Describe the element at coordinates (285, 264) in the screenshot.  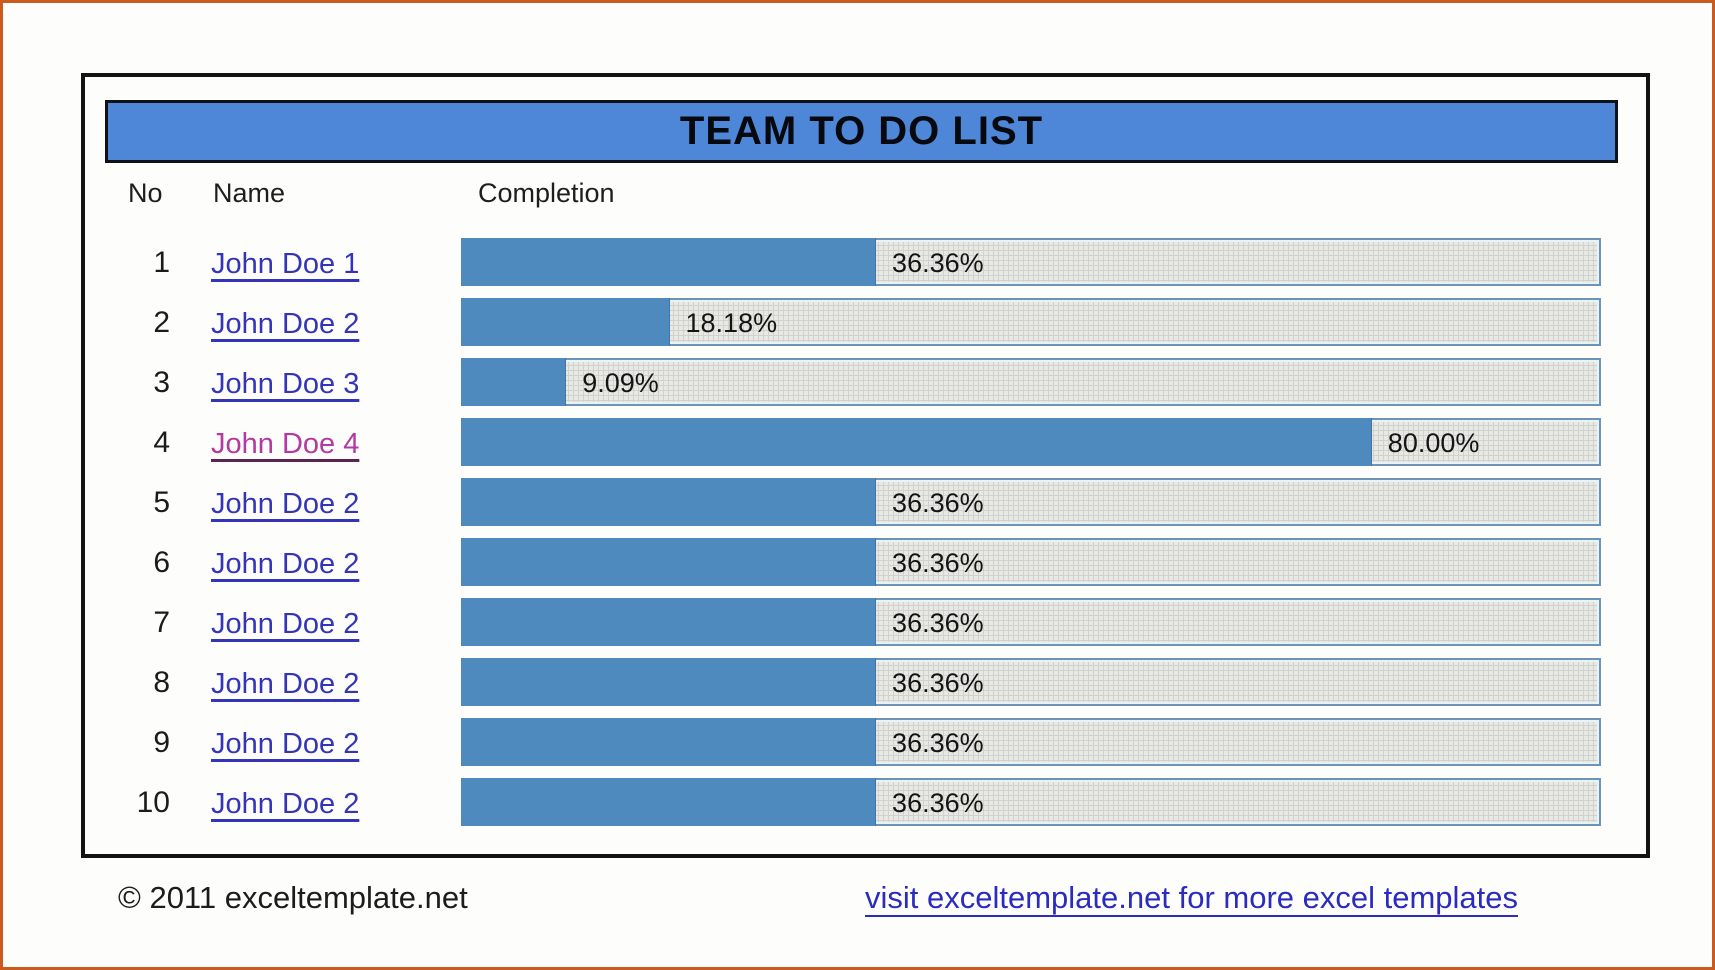
I see `name-link: John Doe 1` at that location.